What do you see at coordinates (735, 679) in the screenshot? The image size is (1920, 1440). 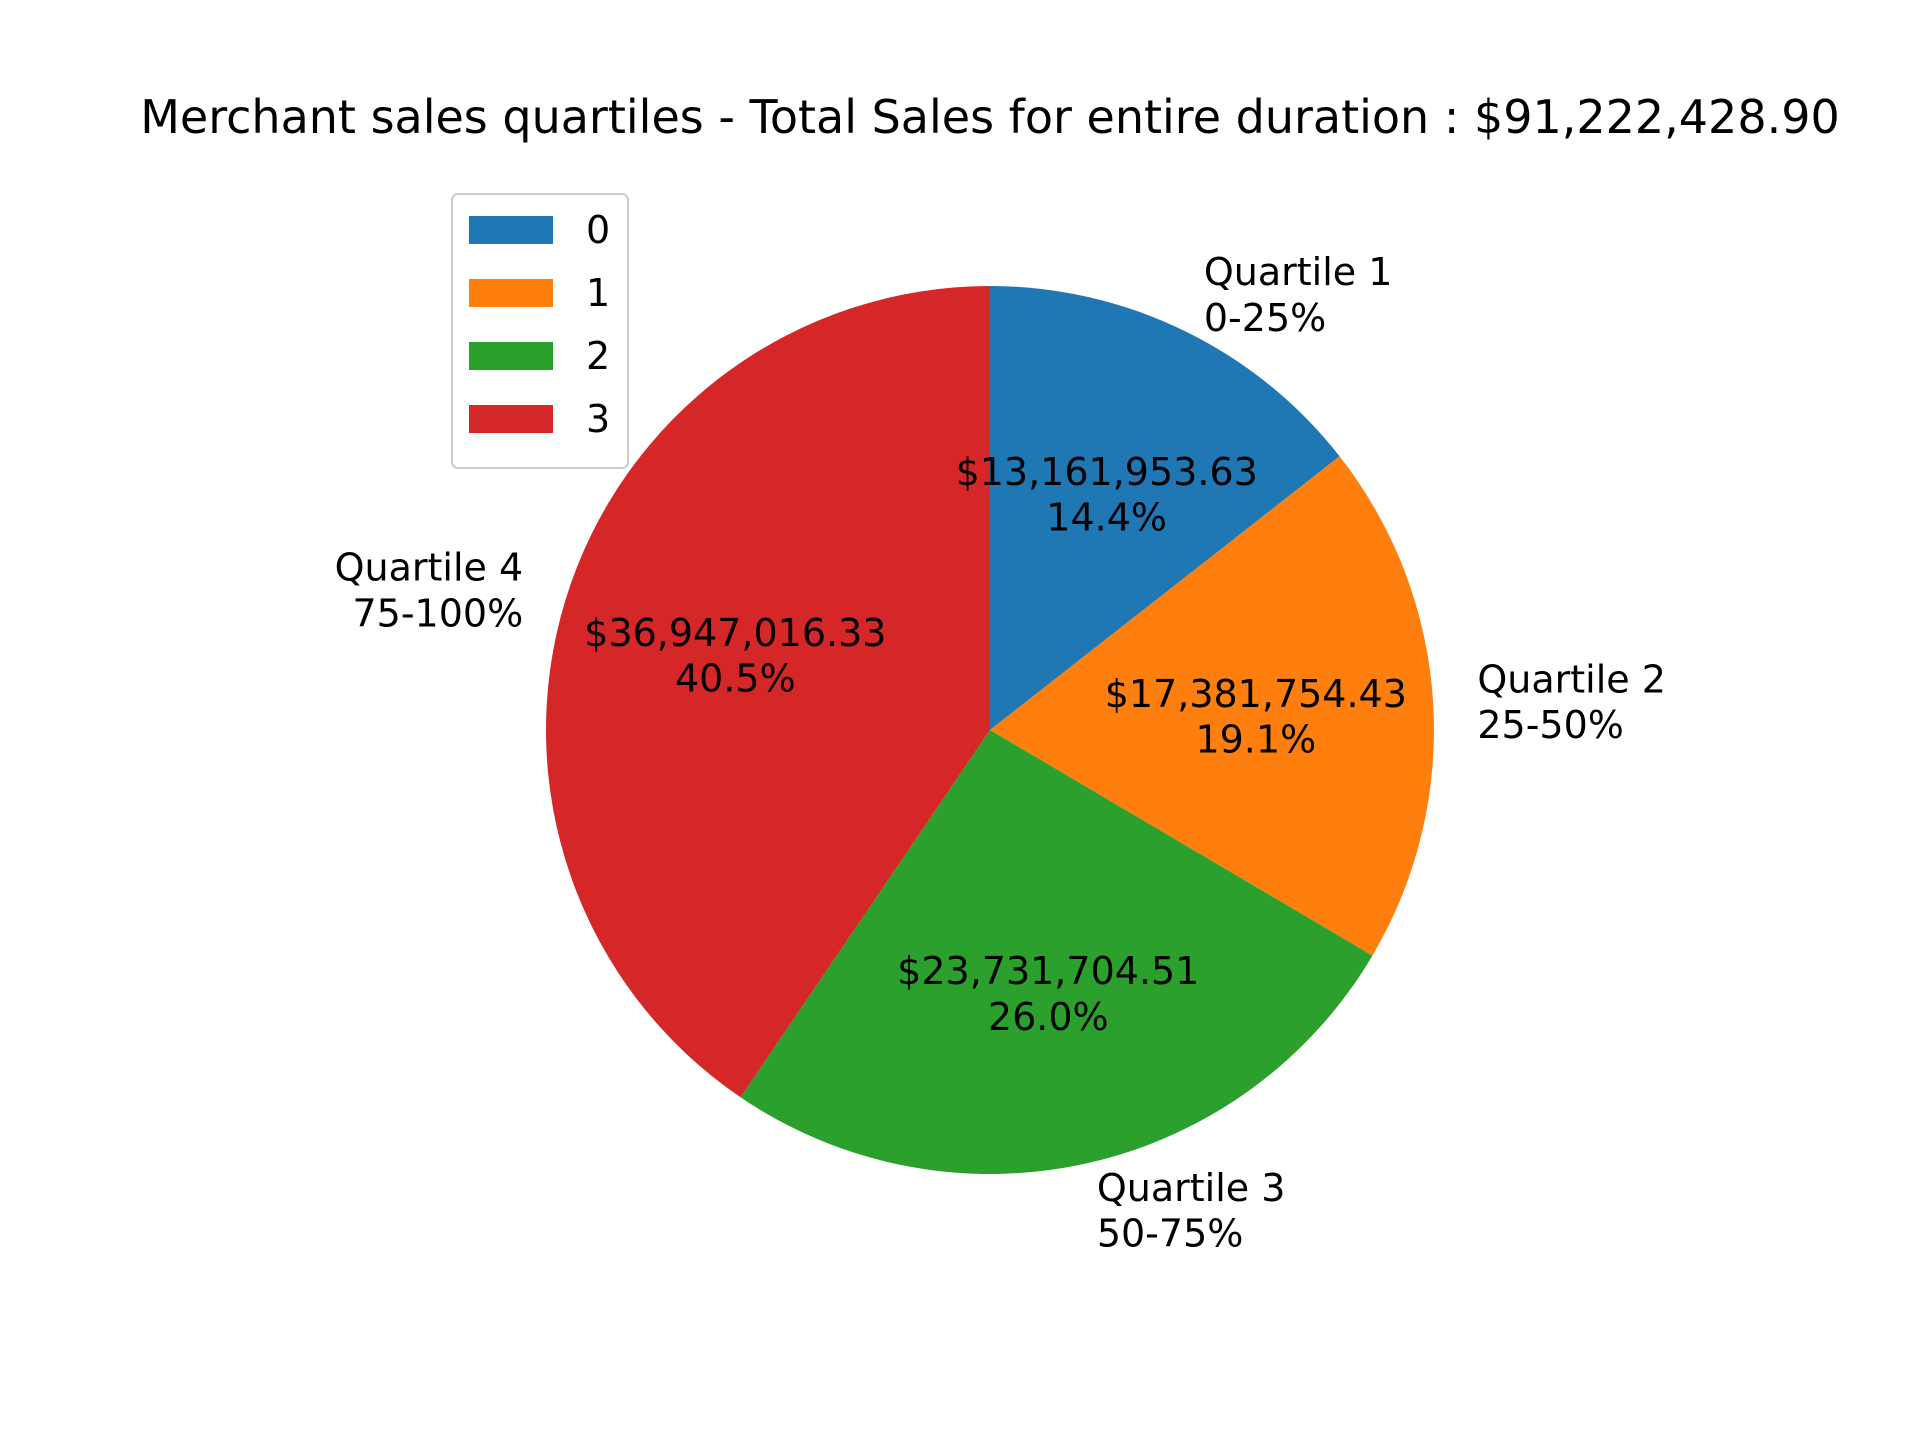 I see `slice-value-label-3-line2: 40.5%` at bounding box center [735, 679].